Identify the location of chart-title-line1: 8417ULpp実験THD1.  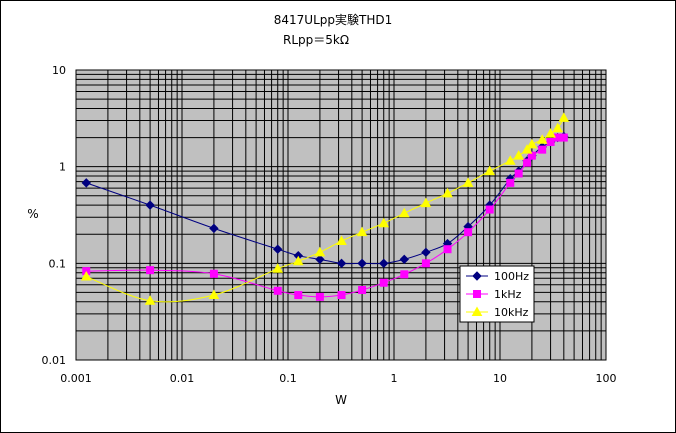
(333, 19).